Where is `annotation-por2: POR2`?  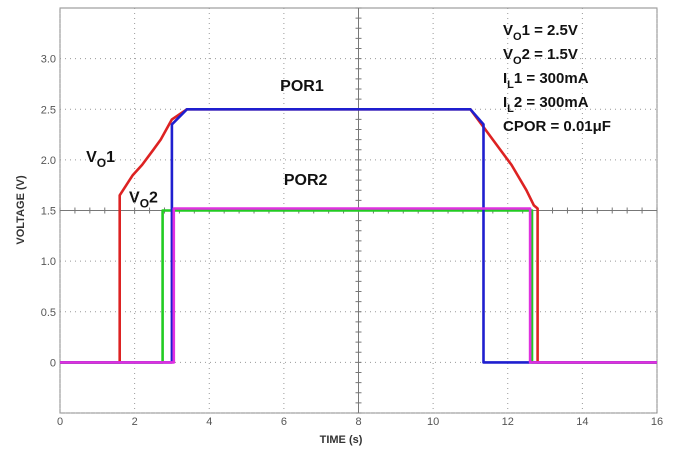
annotation-por2: POR2 is located at coordinates (306, 180).